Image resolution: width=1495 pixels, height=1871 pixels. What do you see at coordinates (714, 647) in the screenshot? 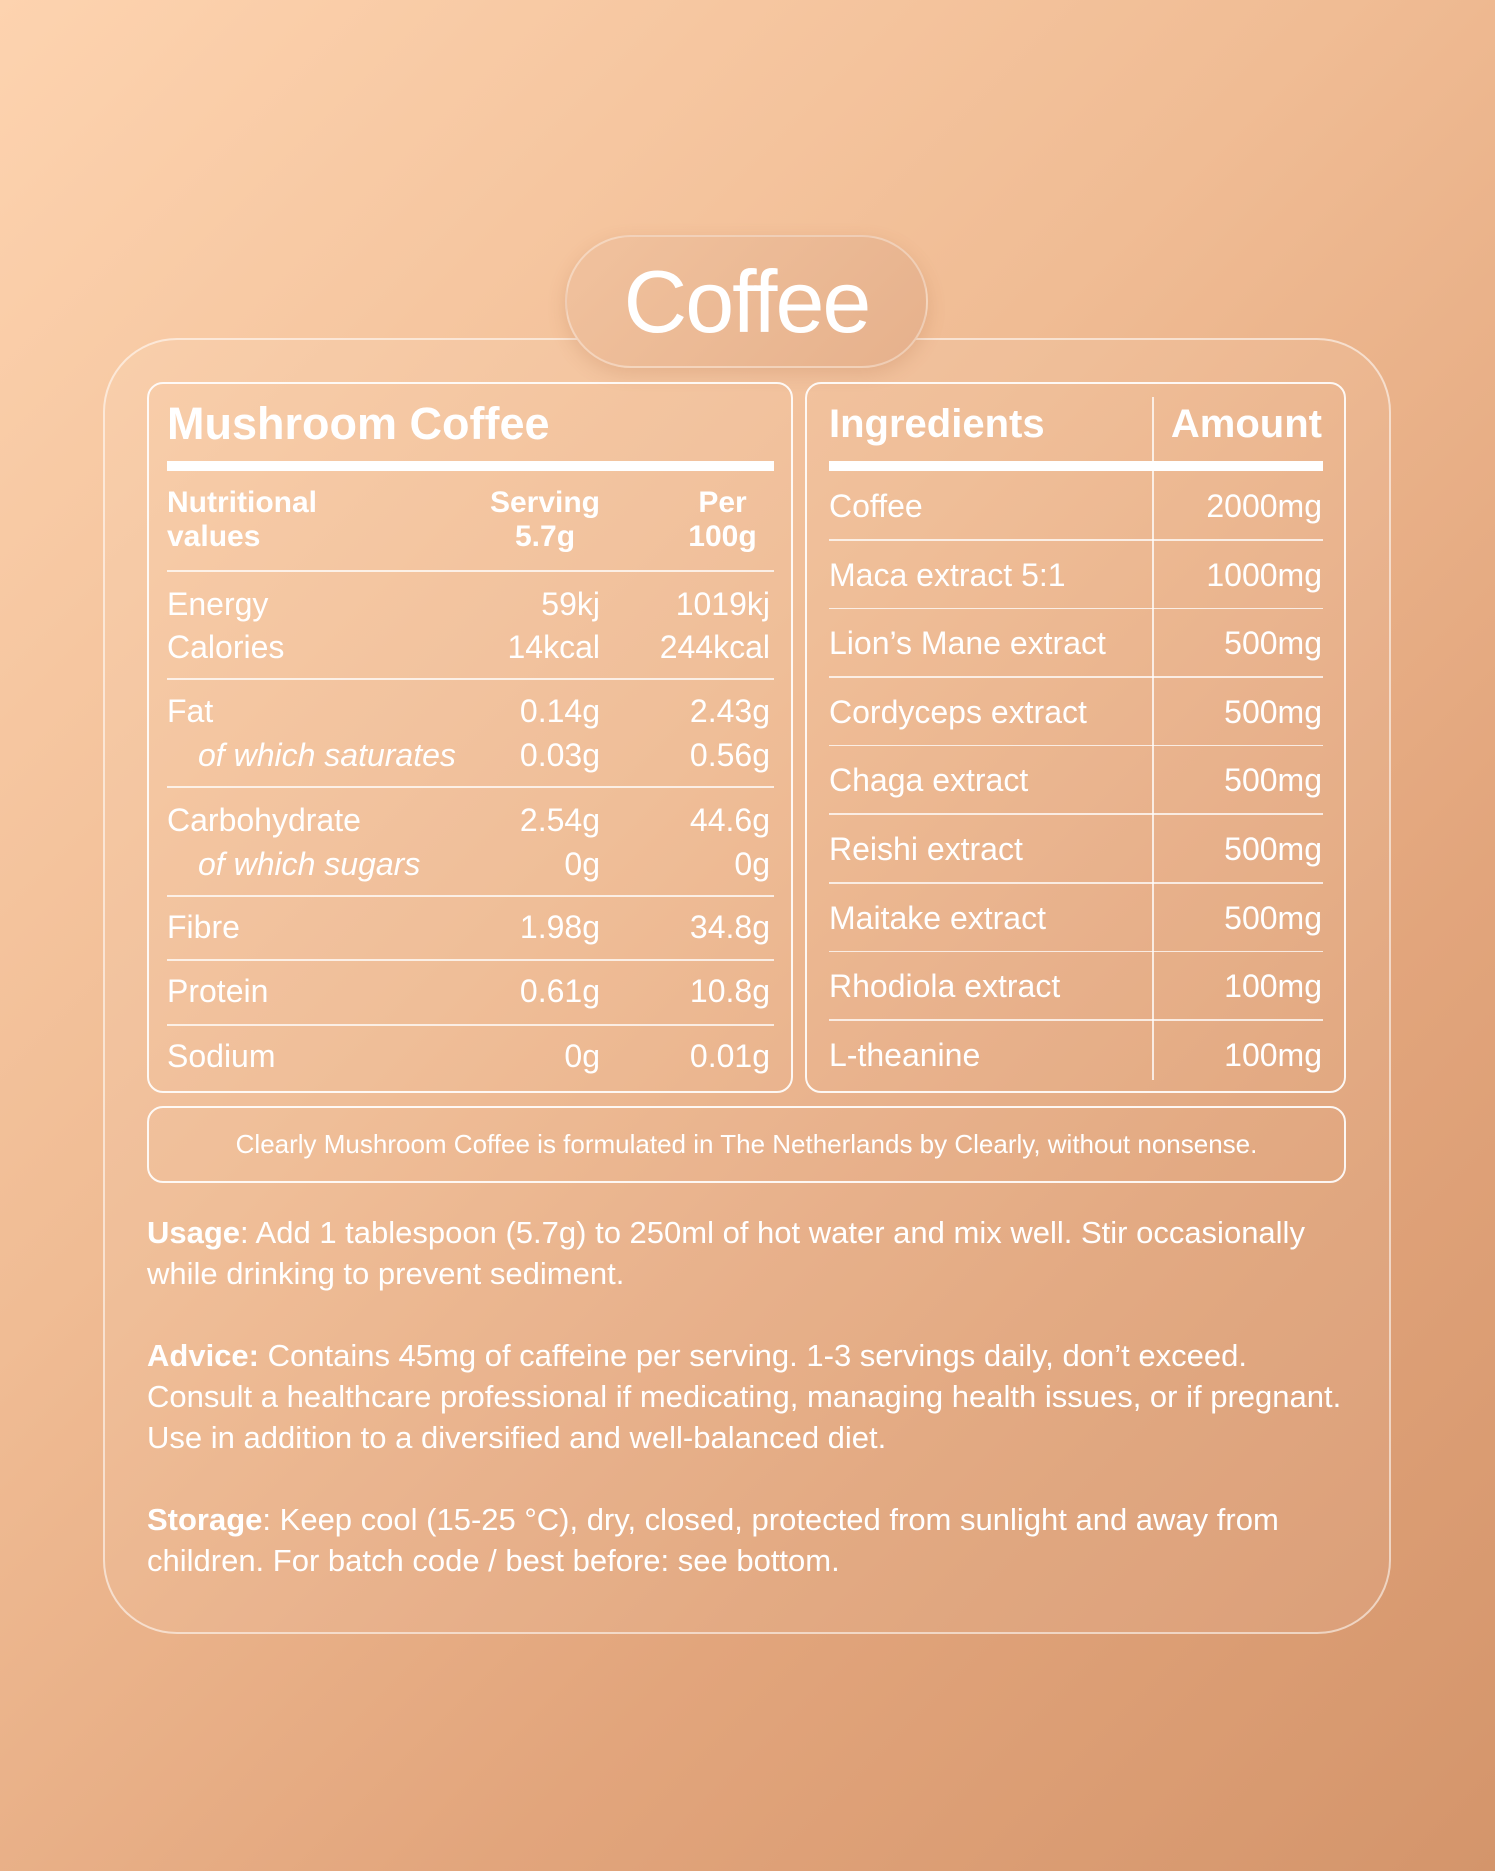
I see `per100-value: 244kcal` at bounding box center [714, 647].